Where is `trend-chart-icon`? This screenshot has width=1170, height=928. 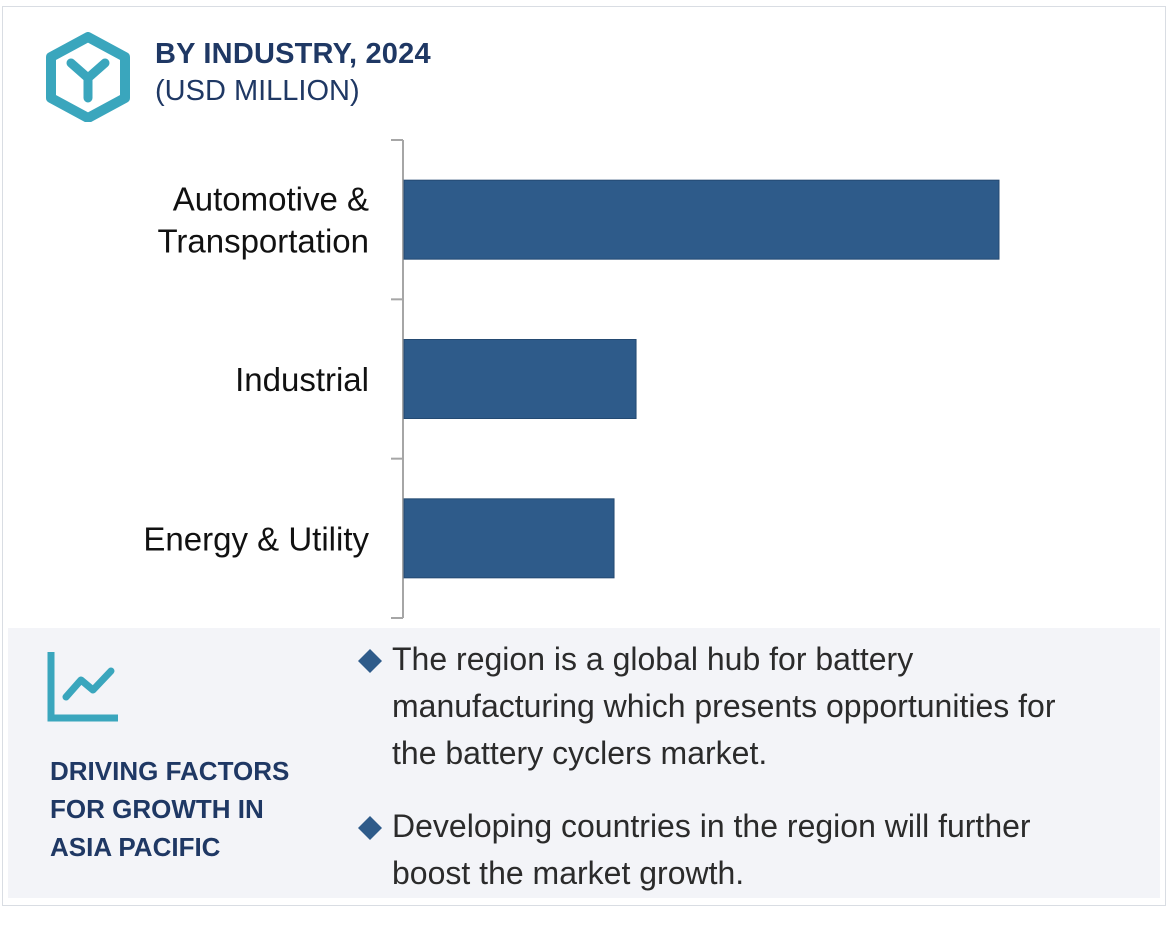 trend-chart-icon is located at coordinates (82, 687).